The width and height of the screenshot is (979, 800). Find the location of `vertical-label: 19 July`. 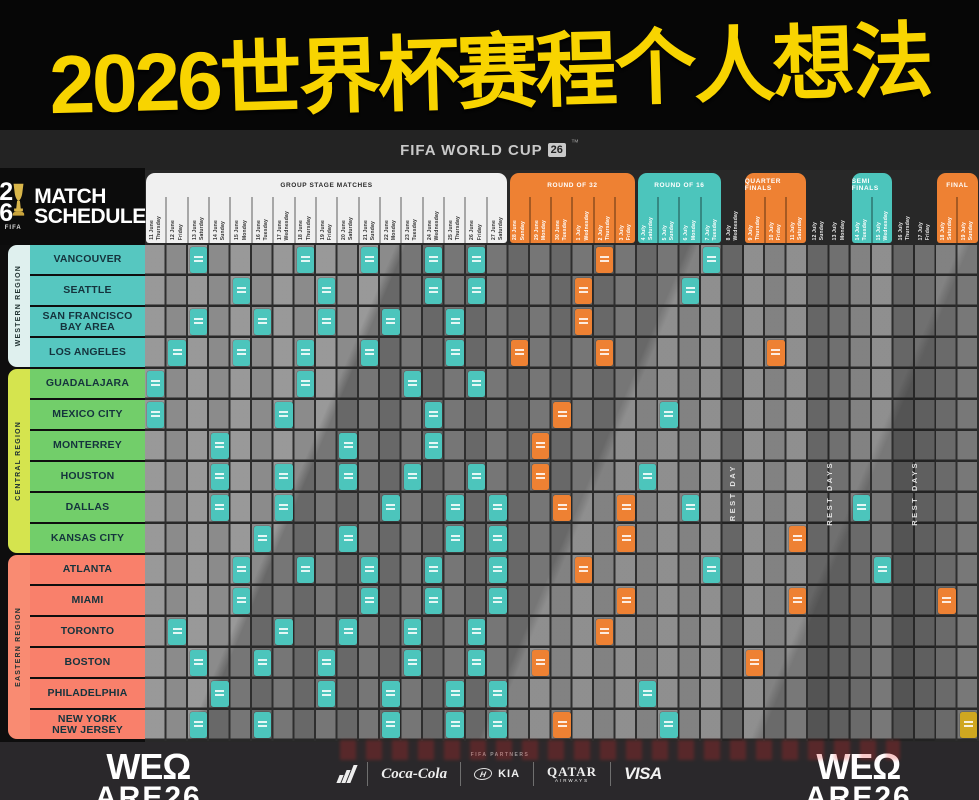

vertical-label: 19 July is located at coordinates (964, 230).